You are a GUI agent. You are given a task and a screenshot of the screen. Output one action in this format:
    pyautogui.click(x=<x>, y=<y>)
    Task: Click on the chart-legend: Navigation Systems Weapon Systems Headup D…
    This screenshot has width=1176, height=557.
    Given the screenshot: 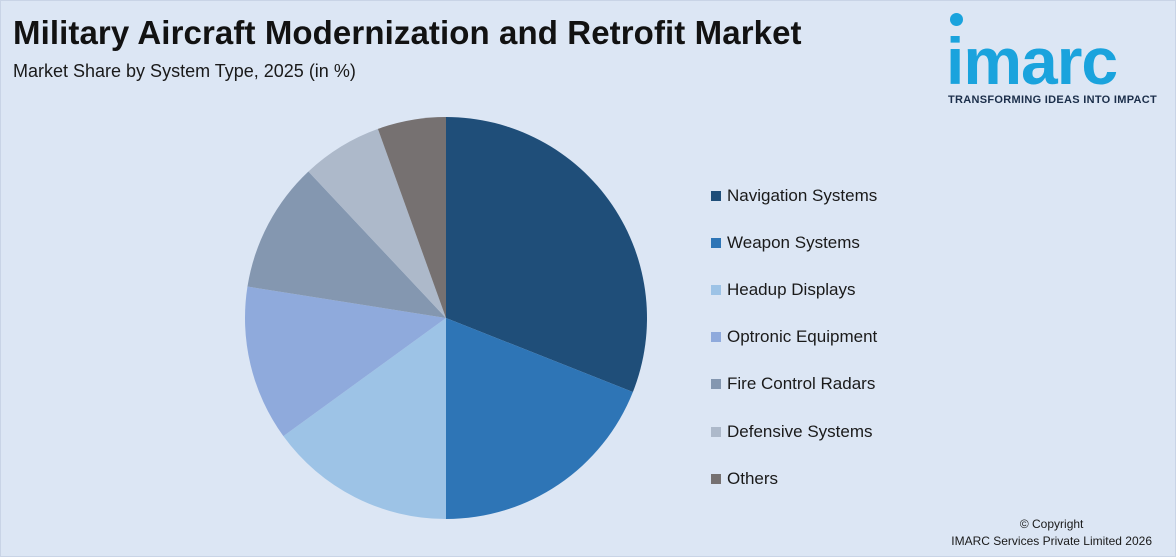 What is the action you would take?
    pyautogui.click(x=794, y=337)
    